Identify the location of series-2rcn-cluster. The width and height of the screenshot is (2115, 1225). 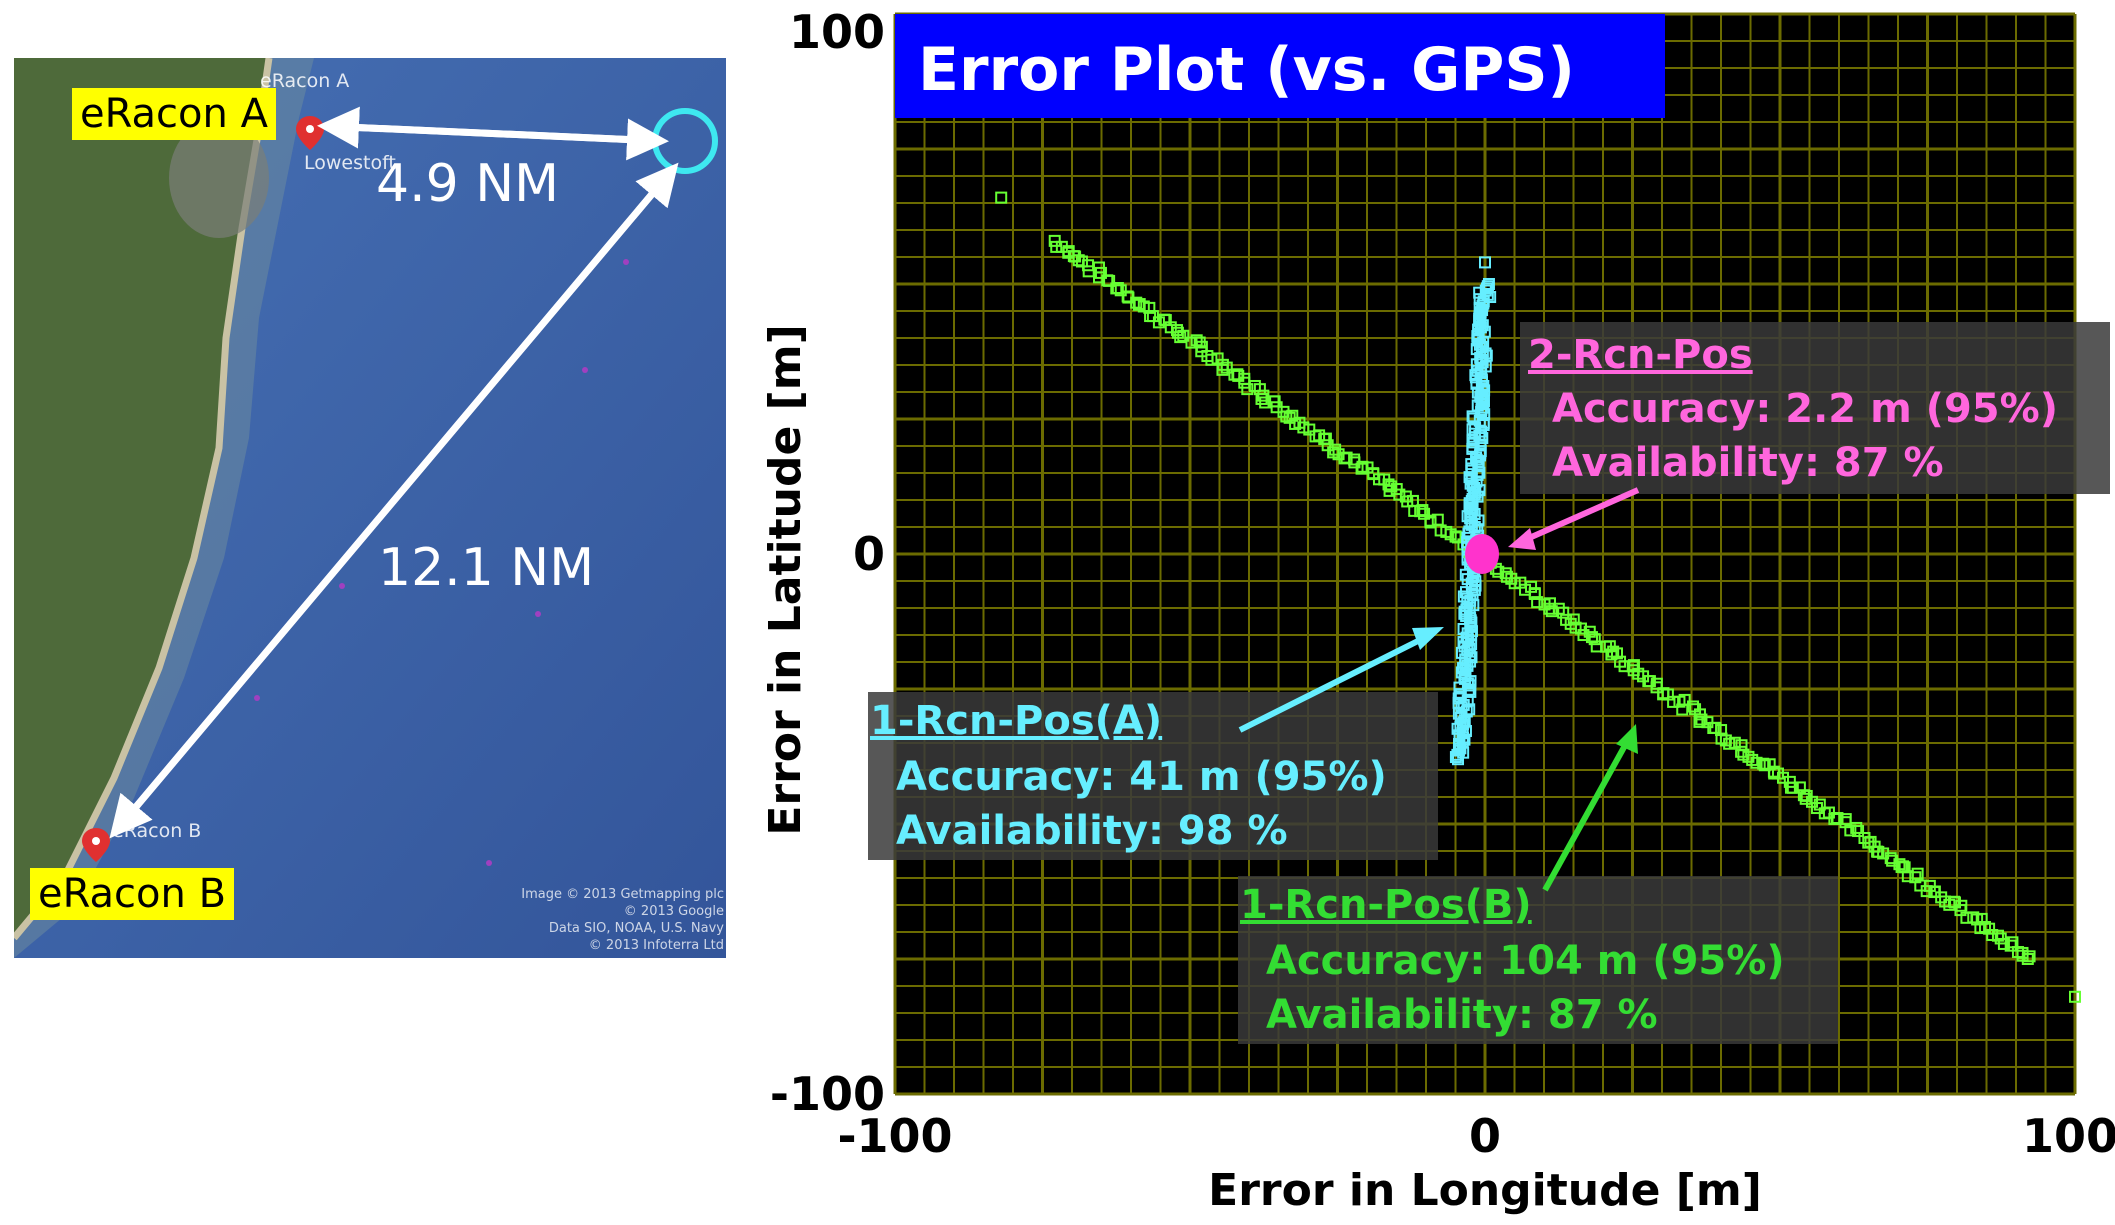
(1482, 554).